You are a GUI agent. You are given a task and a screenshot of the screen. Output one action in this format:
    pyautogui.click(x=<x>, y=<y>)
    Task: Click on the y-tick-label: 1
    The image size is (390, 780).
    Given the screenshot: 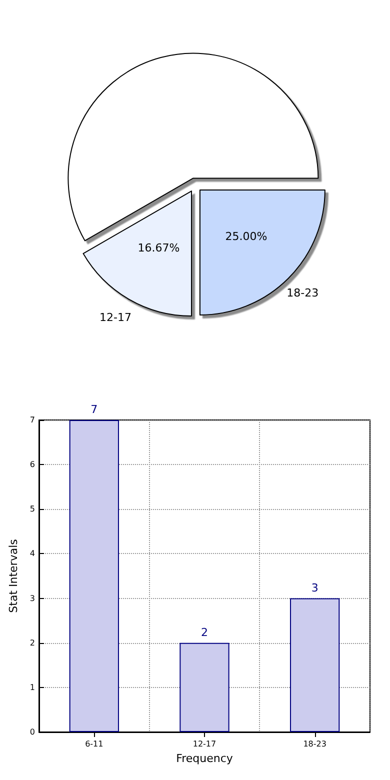 What is the action you would take?
    pyautogui.click(x=32, y=687)
    